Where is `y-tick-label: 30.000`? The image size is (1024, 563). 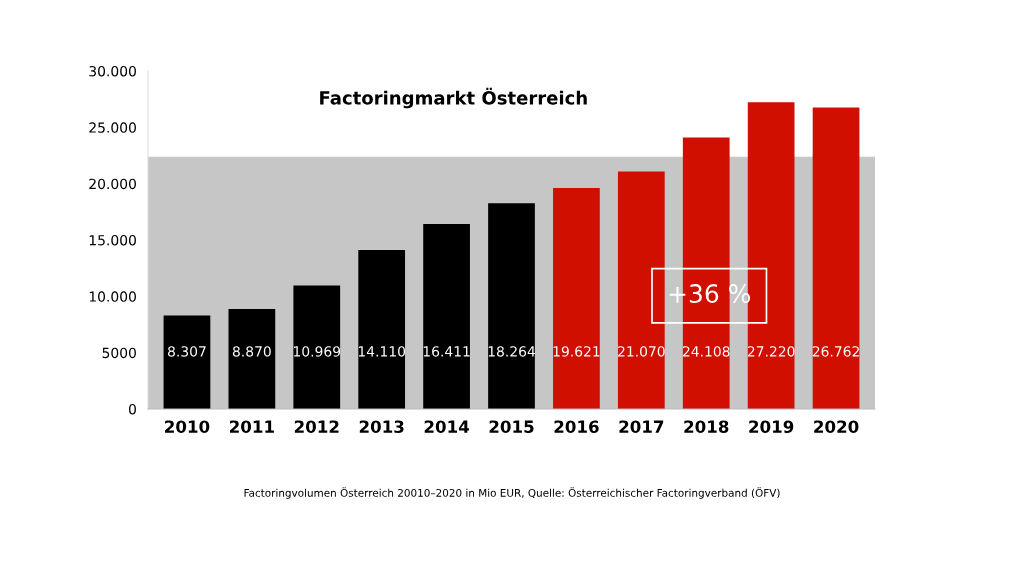
y-tick-label: 30.000 is located at coordinates (112, 71).